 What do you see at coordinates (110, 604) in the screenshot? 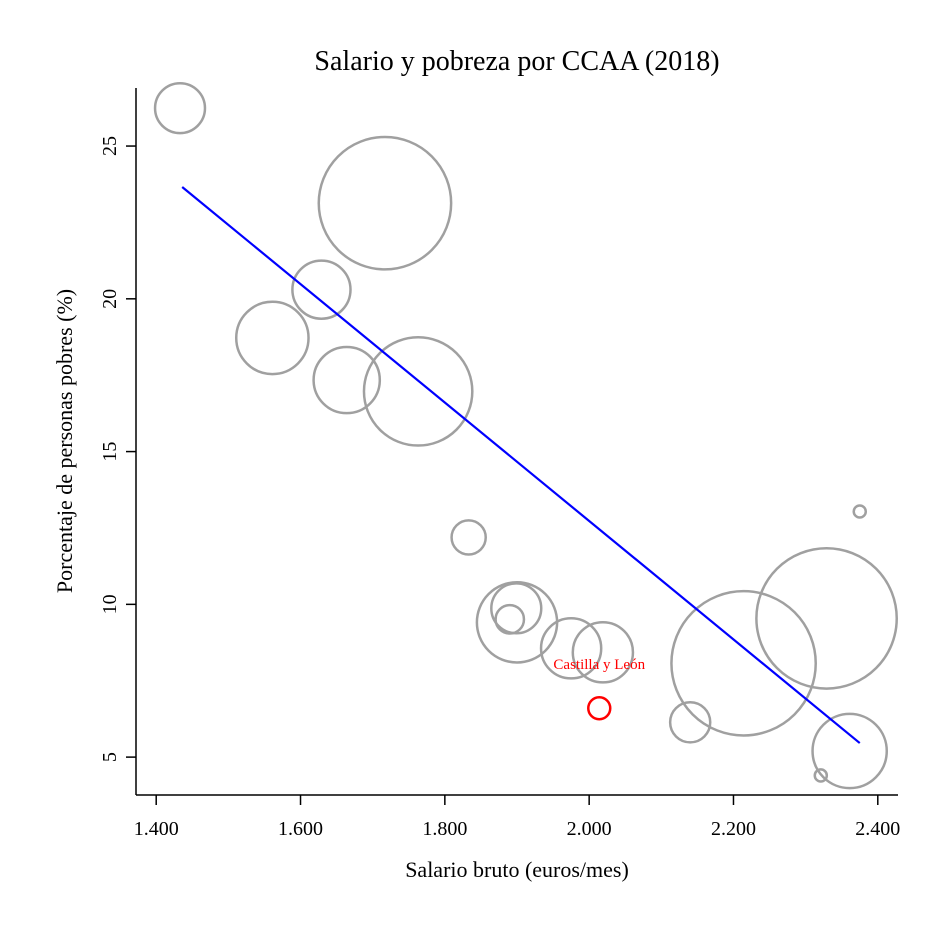
I see `y-tick-label: 10` at bounding box center [110, 604].